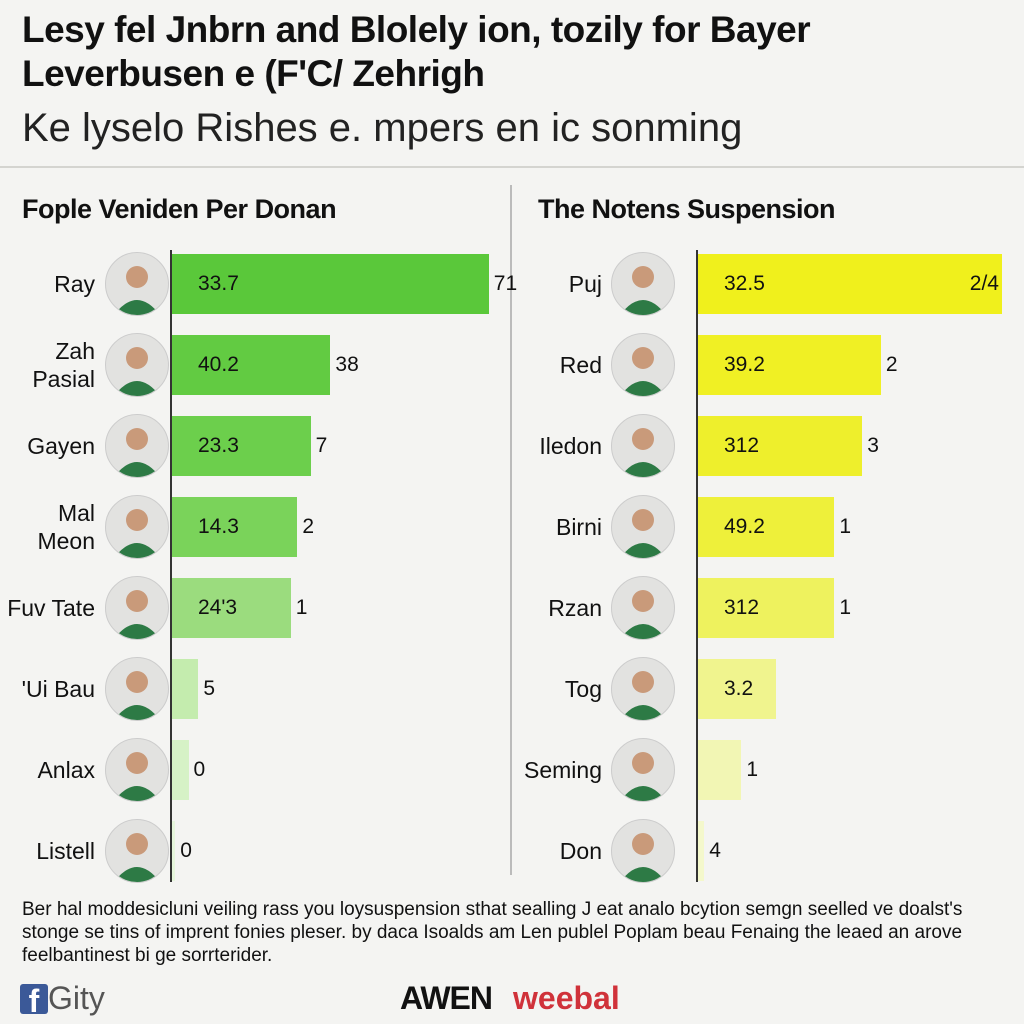 This screenshot has height=1024, width=1024. What do you see at coordinates (321, 445) in the screenshot?
I see `bar-end-label: 7` at bounding box center [321, 445].